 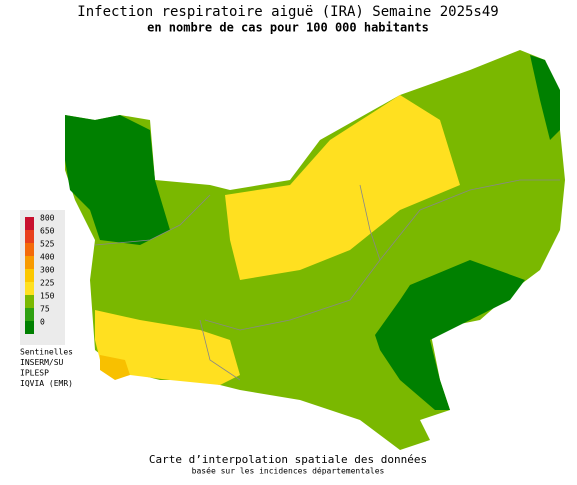 What do you see at coordinates (47, 296) in the screenshot?
I see `legend-label: 150` at bounding box center [47, 296].